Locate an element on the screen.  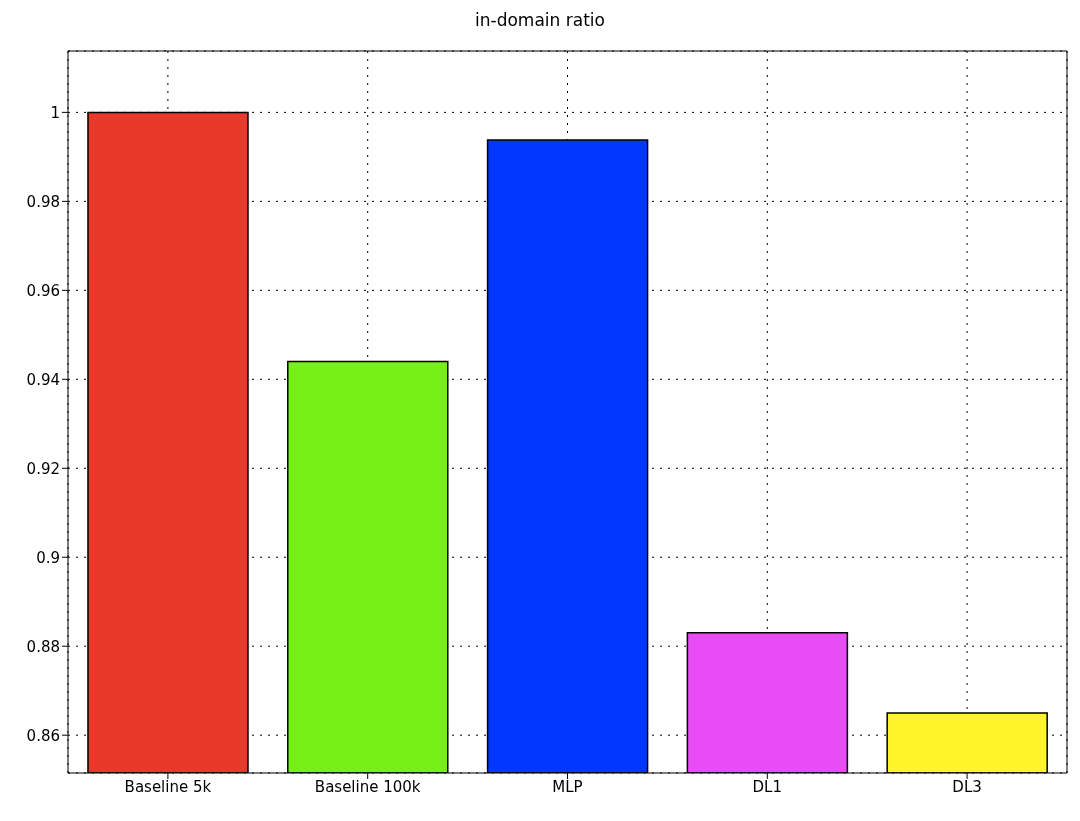
x-tick-label: Baseline 100k is located at coordinates (367, 786).